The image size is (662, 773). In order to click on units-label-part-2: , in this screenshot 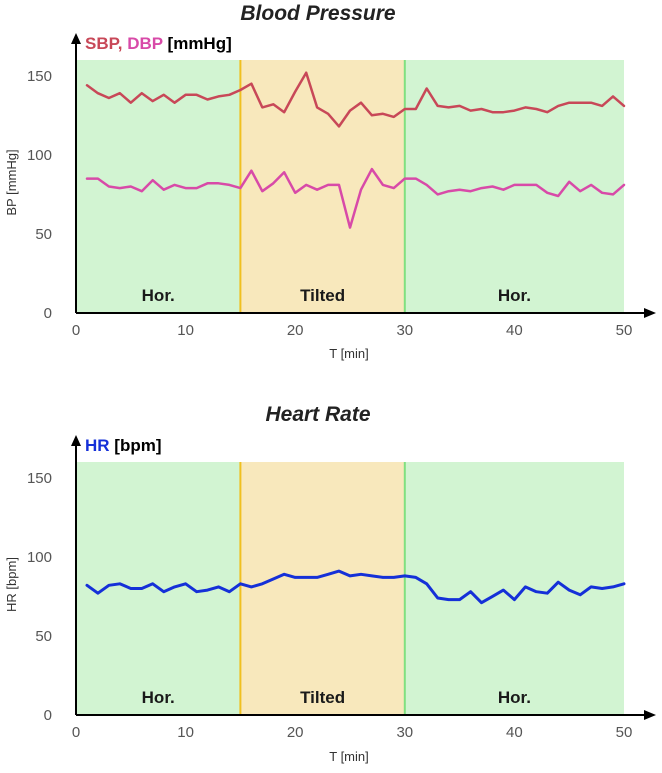, I will do `click(122, 43)`.